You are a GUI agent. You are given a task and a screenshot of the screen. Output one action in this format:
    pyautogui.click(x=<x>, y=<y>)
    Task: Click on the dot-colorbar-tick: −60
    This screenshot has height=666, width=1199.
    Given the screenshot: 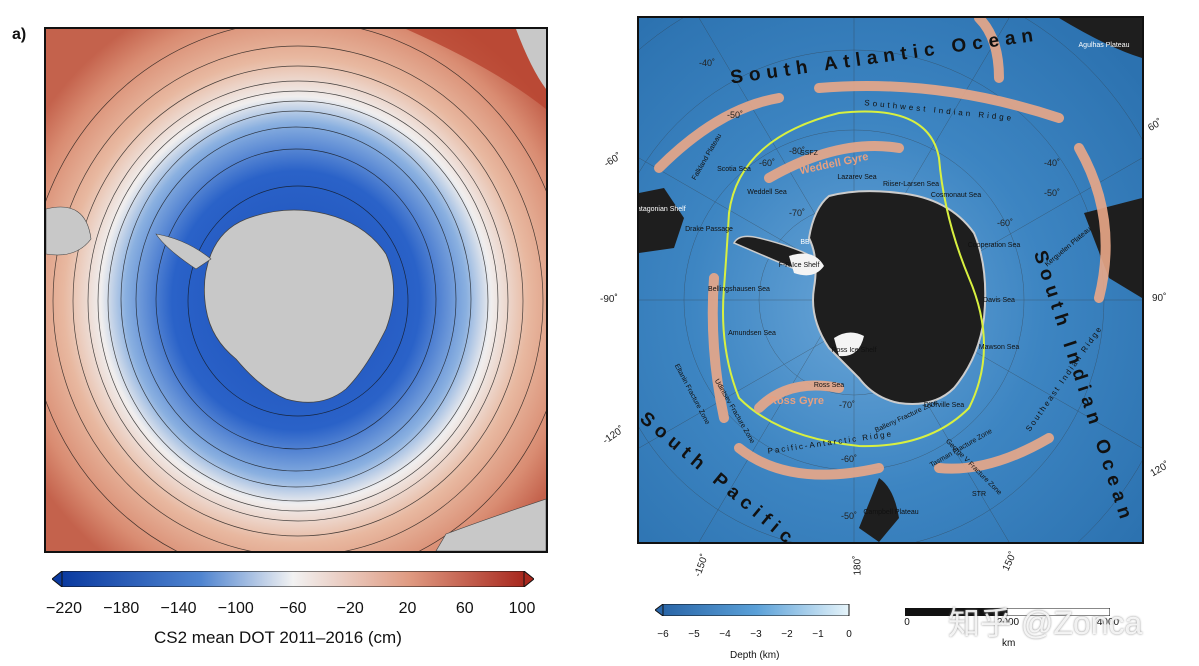 What is the action you would take?
    pyautogui.click(x=293, y=608)
    